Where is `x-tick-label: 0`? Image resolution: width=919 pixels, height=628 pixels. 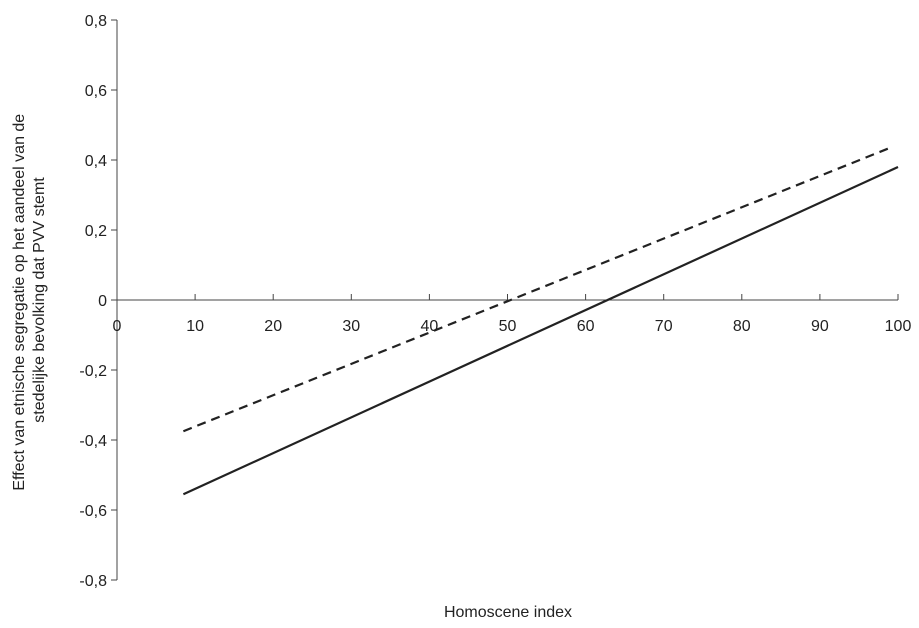 x-tick-label: 0 is located at coordinates (117, 326).